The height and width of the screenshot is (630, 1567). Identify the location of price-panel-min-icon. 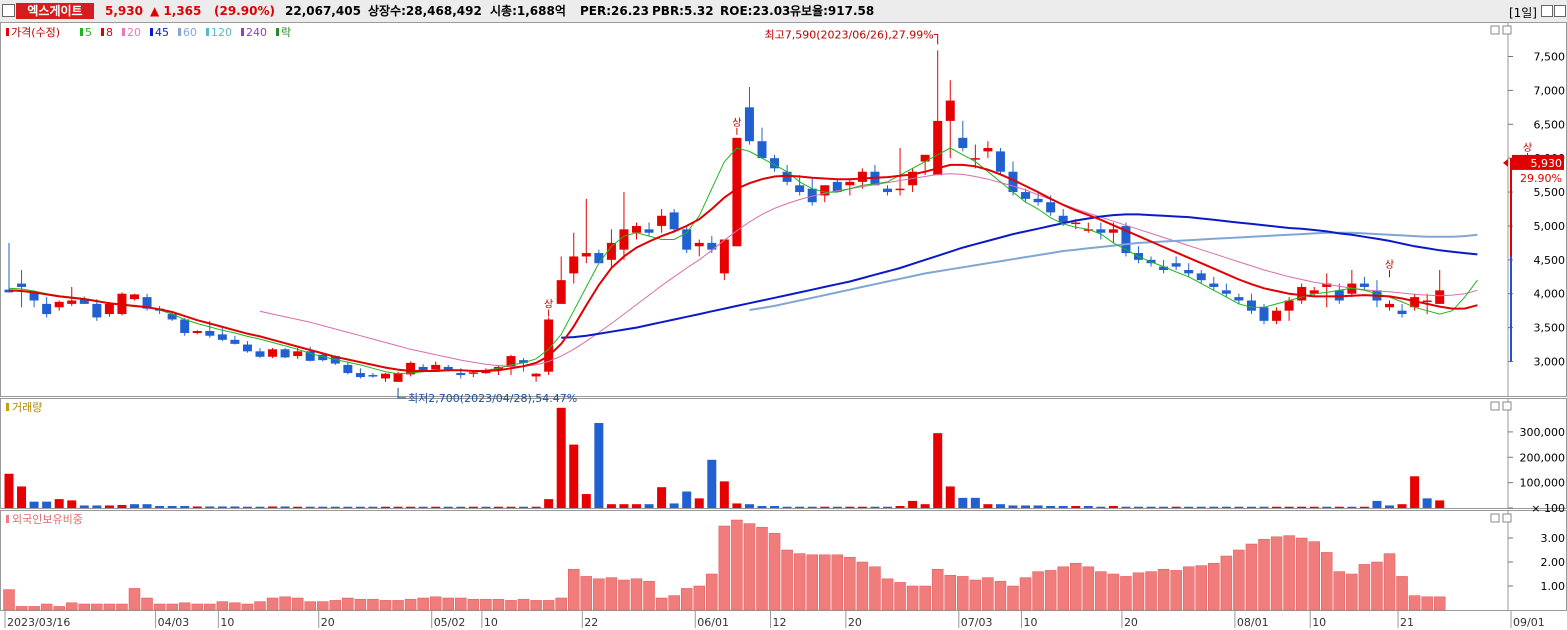
(1495, 30).